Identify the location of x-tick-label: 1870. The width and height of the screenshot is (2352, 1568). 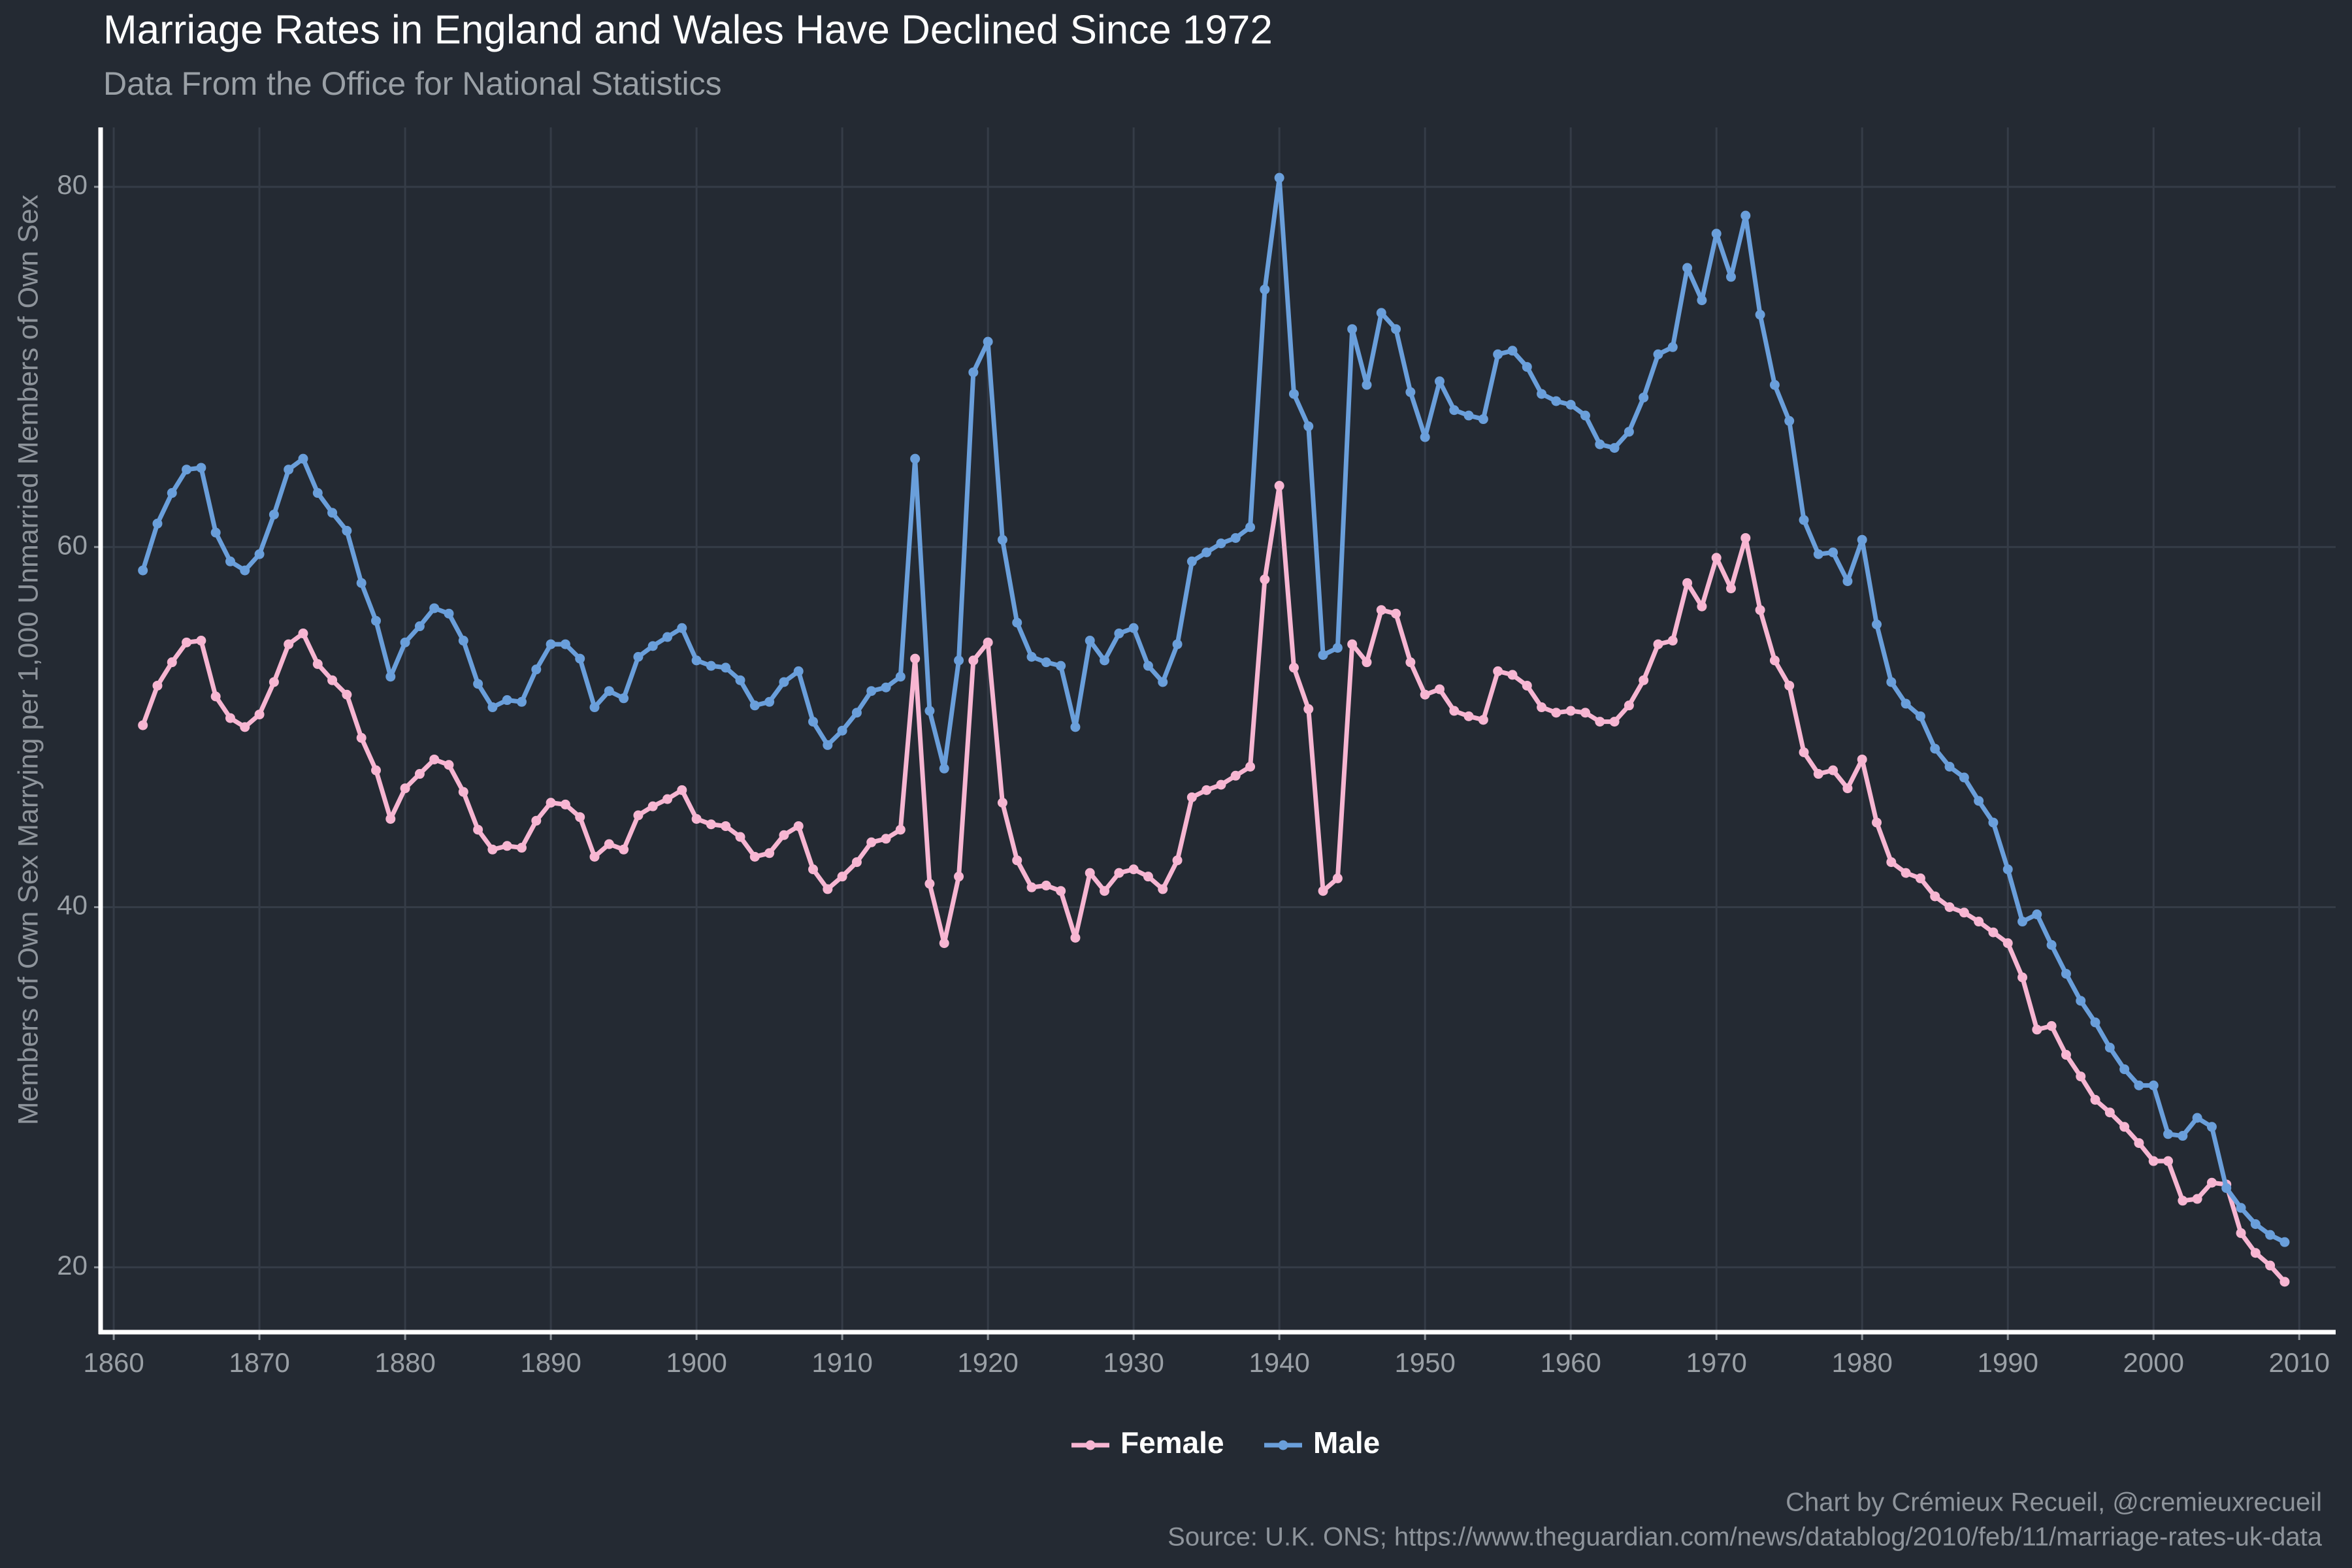
(259, 1362).